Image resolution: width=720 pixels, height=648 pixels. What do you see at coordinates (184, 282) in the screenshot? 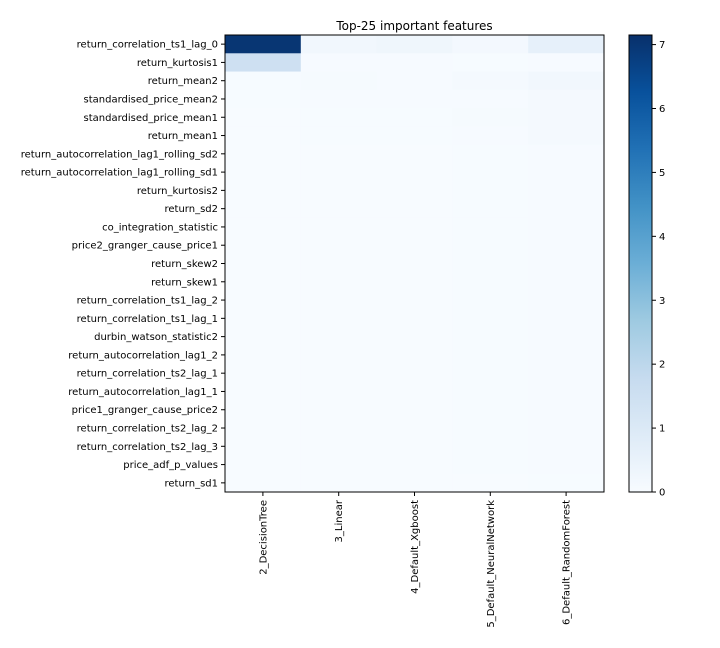
I see `row-label: return_skew1` at bounding box center [184, 282].